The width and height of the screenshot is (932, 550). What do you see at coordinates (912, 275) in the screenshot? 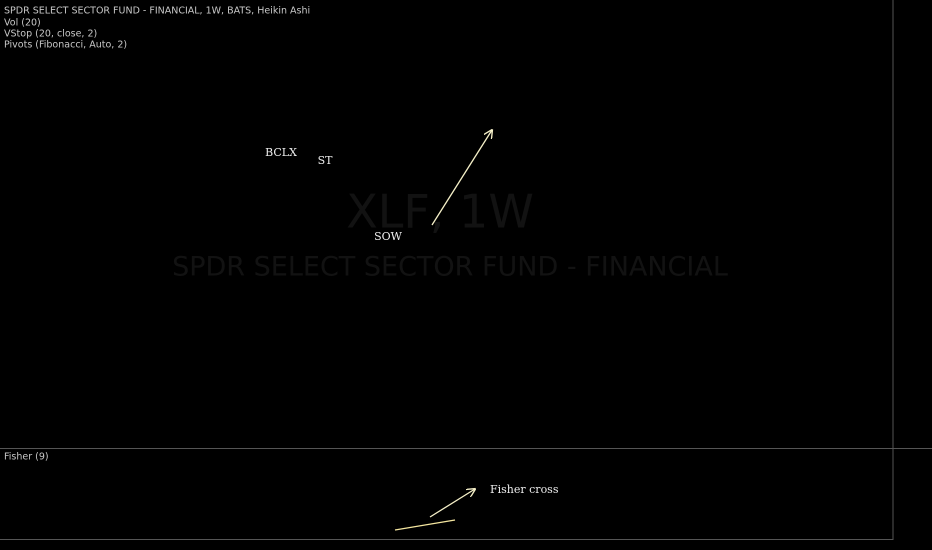
I see `price-axis` at bounding box center [912, 275].